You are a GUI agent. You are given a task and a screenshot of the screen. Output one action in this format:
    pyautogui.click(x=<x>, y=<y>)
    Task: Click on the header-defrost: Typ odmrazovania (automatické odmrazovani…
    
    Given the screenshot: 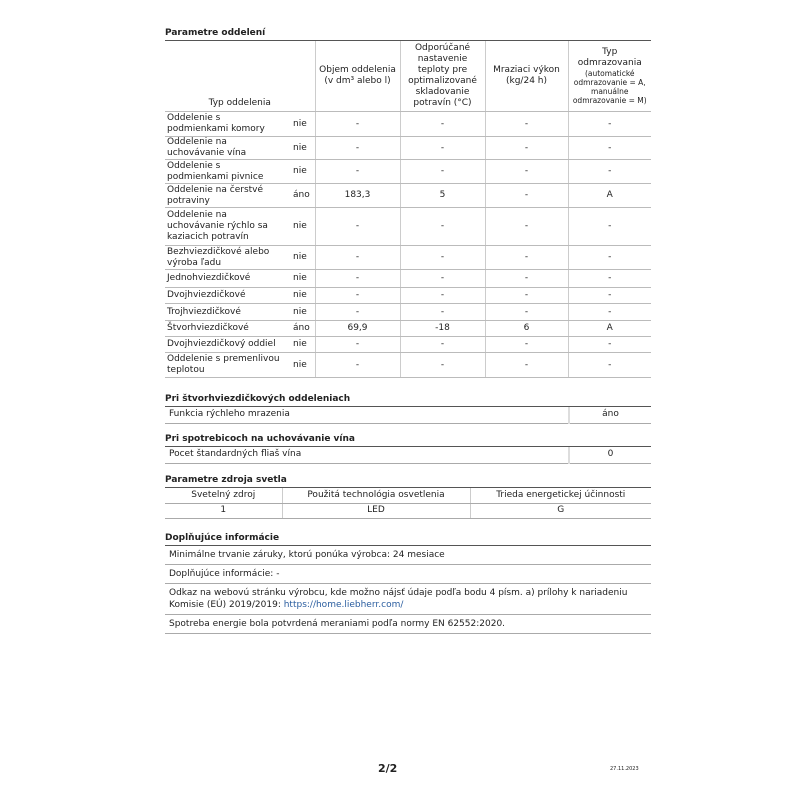 What is the action you would take?
    pyautogui.click(x=609, y=76)
    